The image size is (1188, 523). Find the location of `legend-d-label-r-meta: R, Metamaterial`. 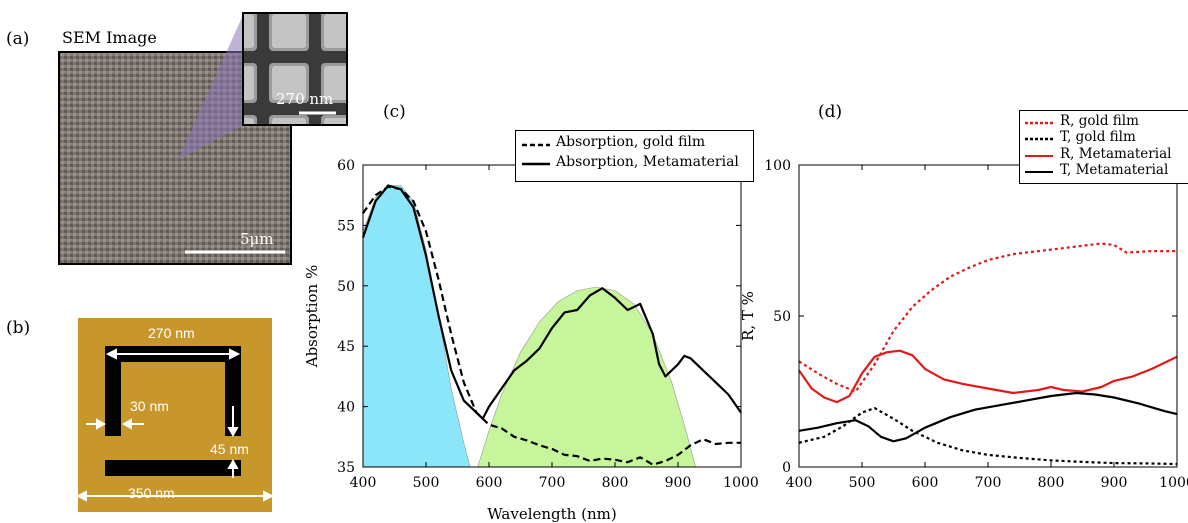

legend-d-label-r-meta: R, Metamaterial is located at coordinates (1116, 154).